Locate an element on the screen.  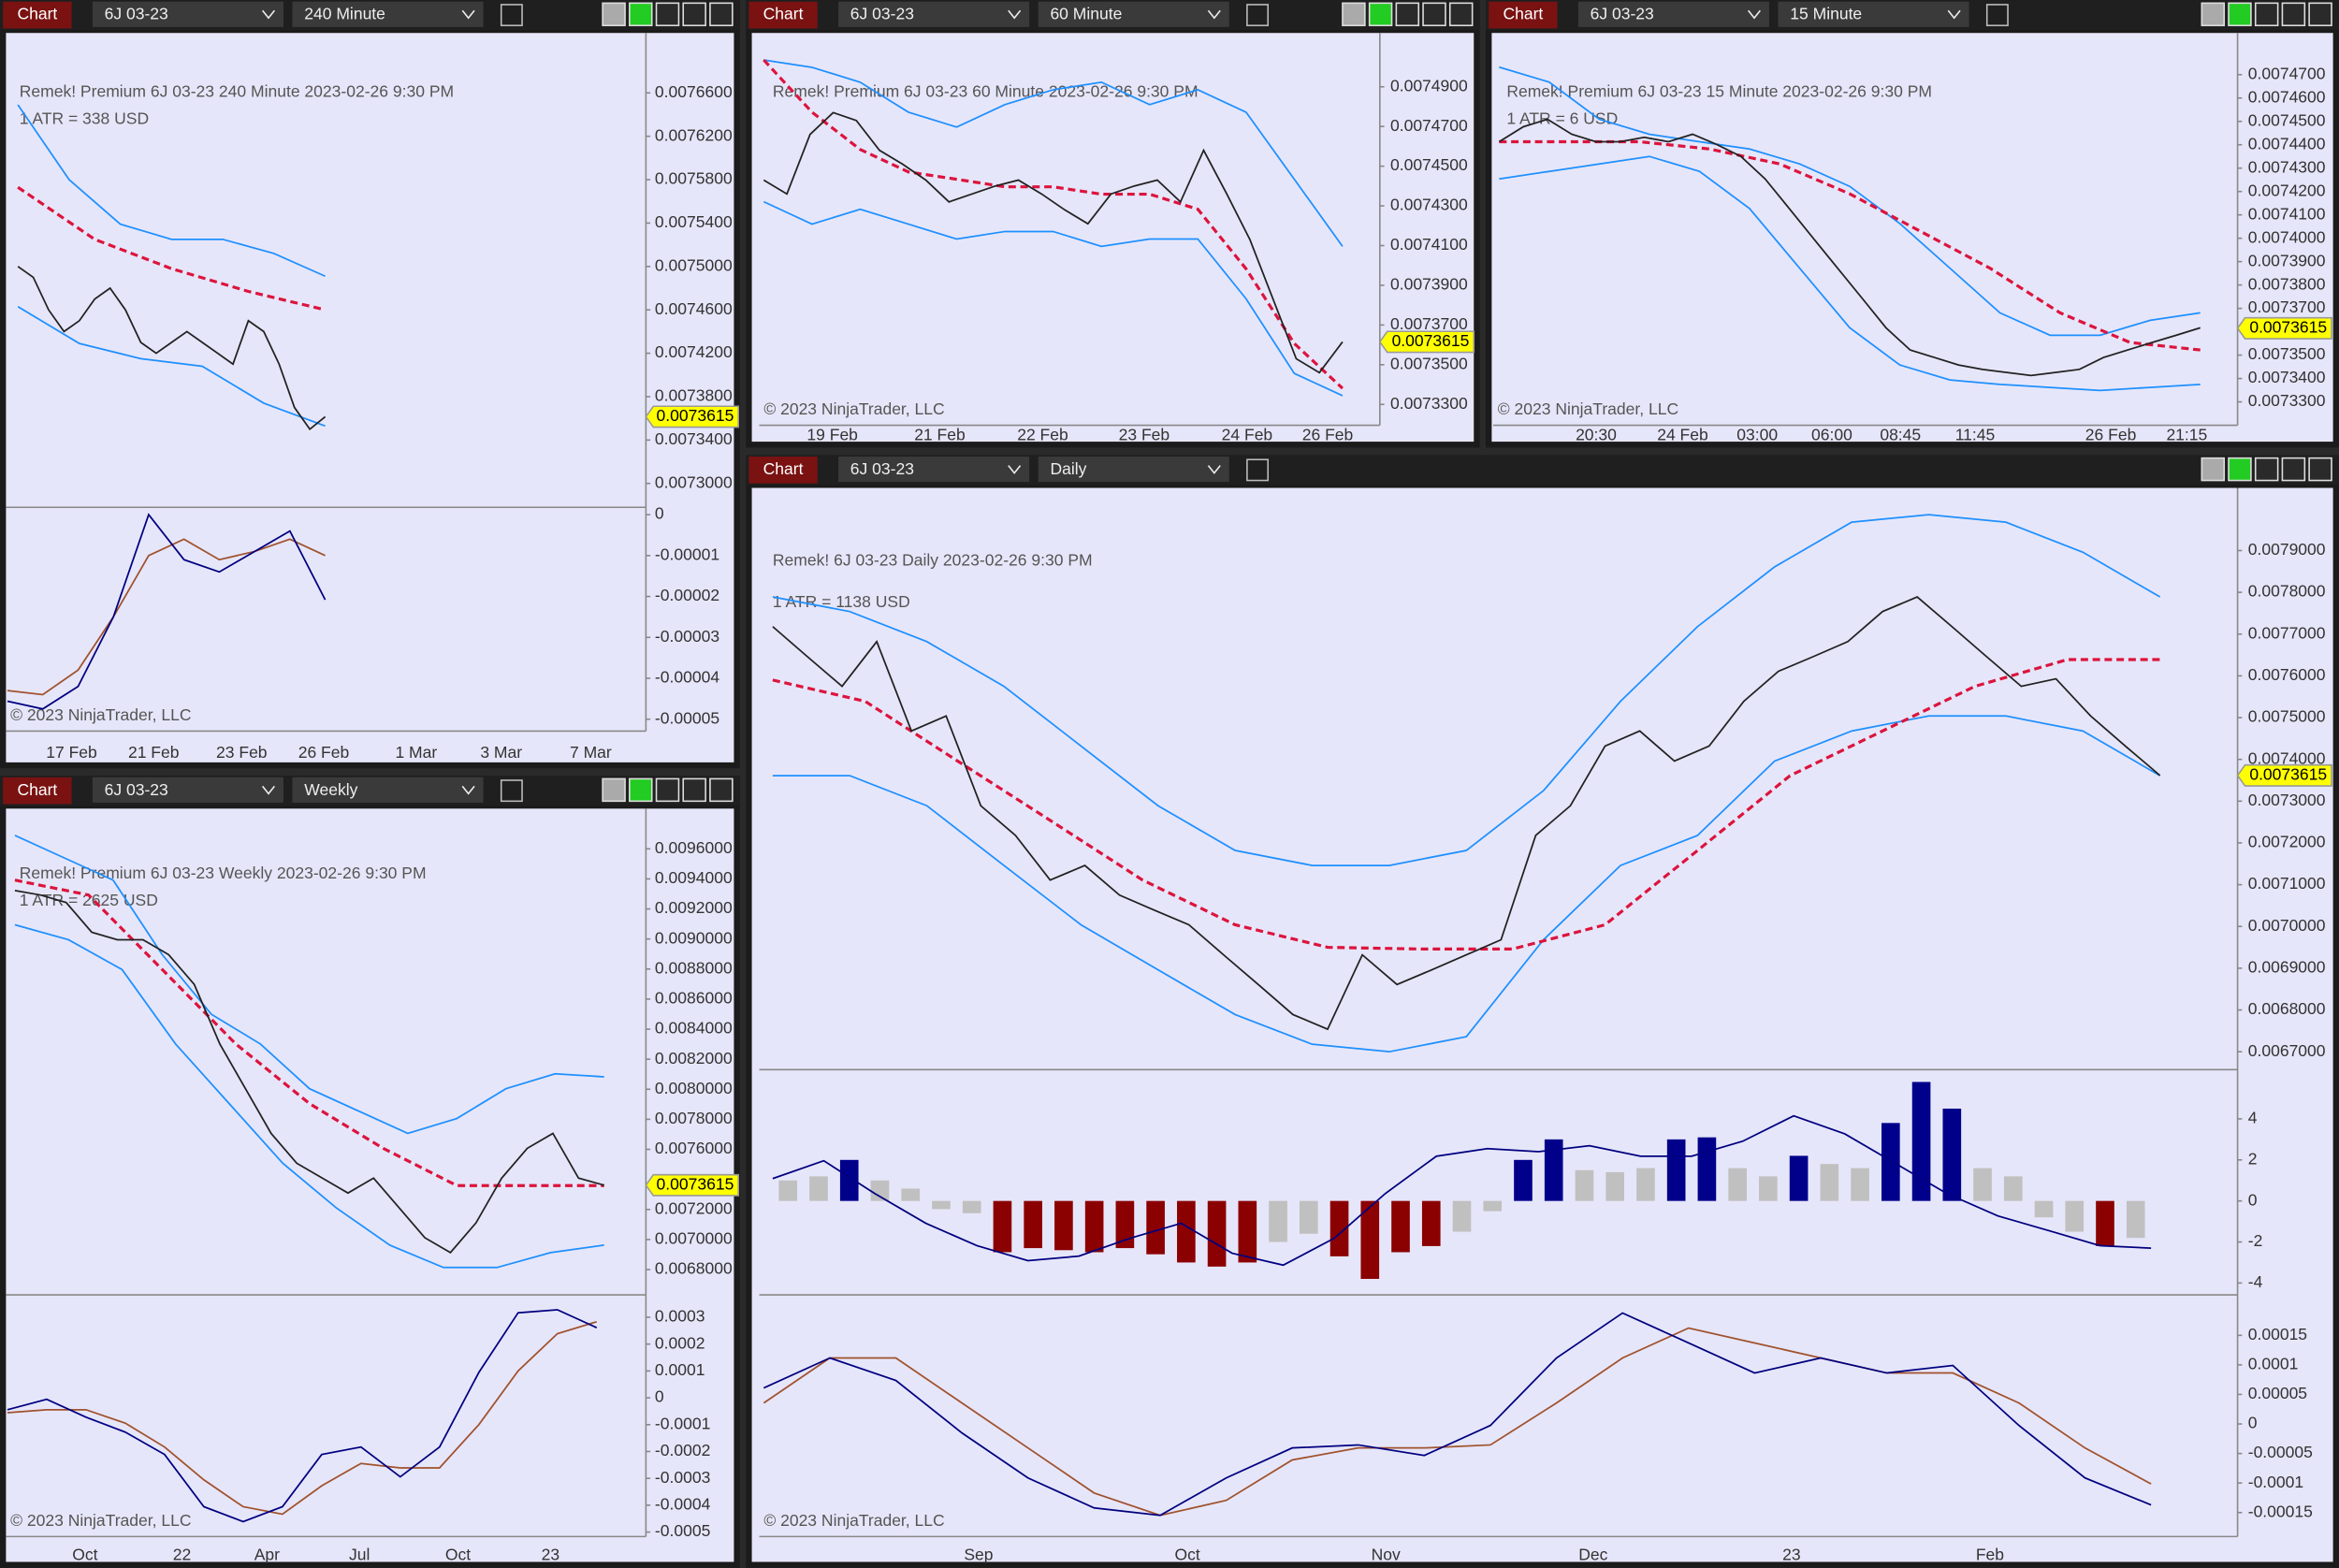
y-tick-label: 0.0074000 is located at coordinates (2287, 237).